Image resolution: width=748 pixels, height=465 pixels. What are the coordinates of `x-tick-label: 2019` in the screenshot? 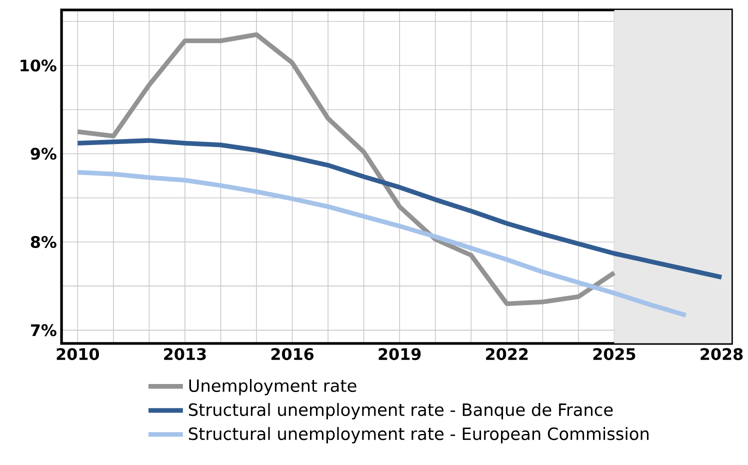 It's located at (399, 354).